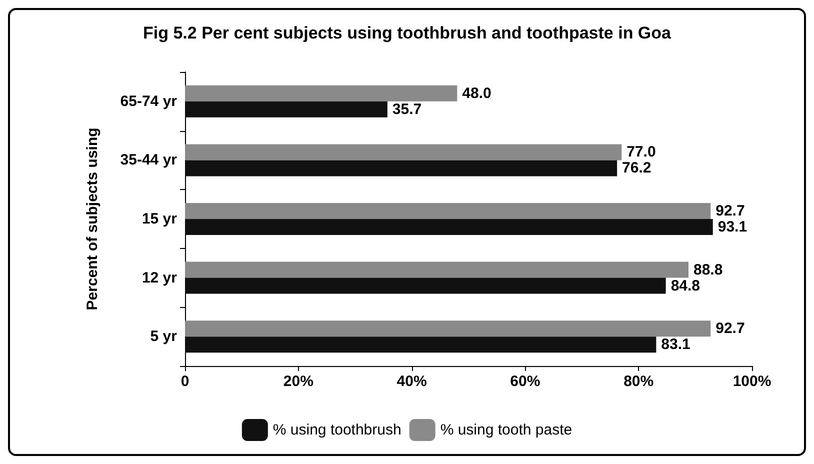 This screenshot has width=814, height=464. I want to click on x-tick-label: 60%, so click(525, 381).